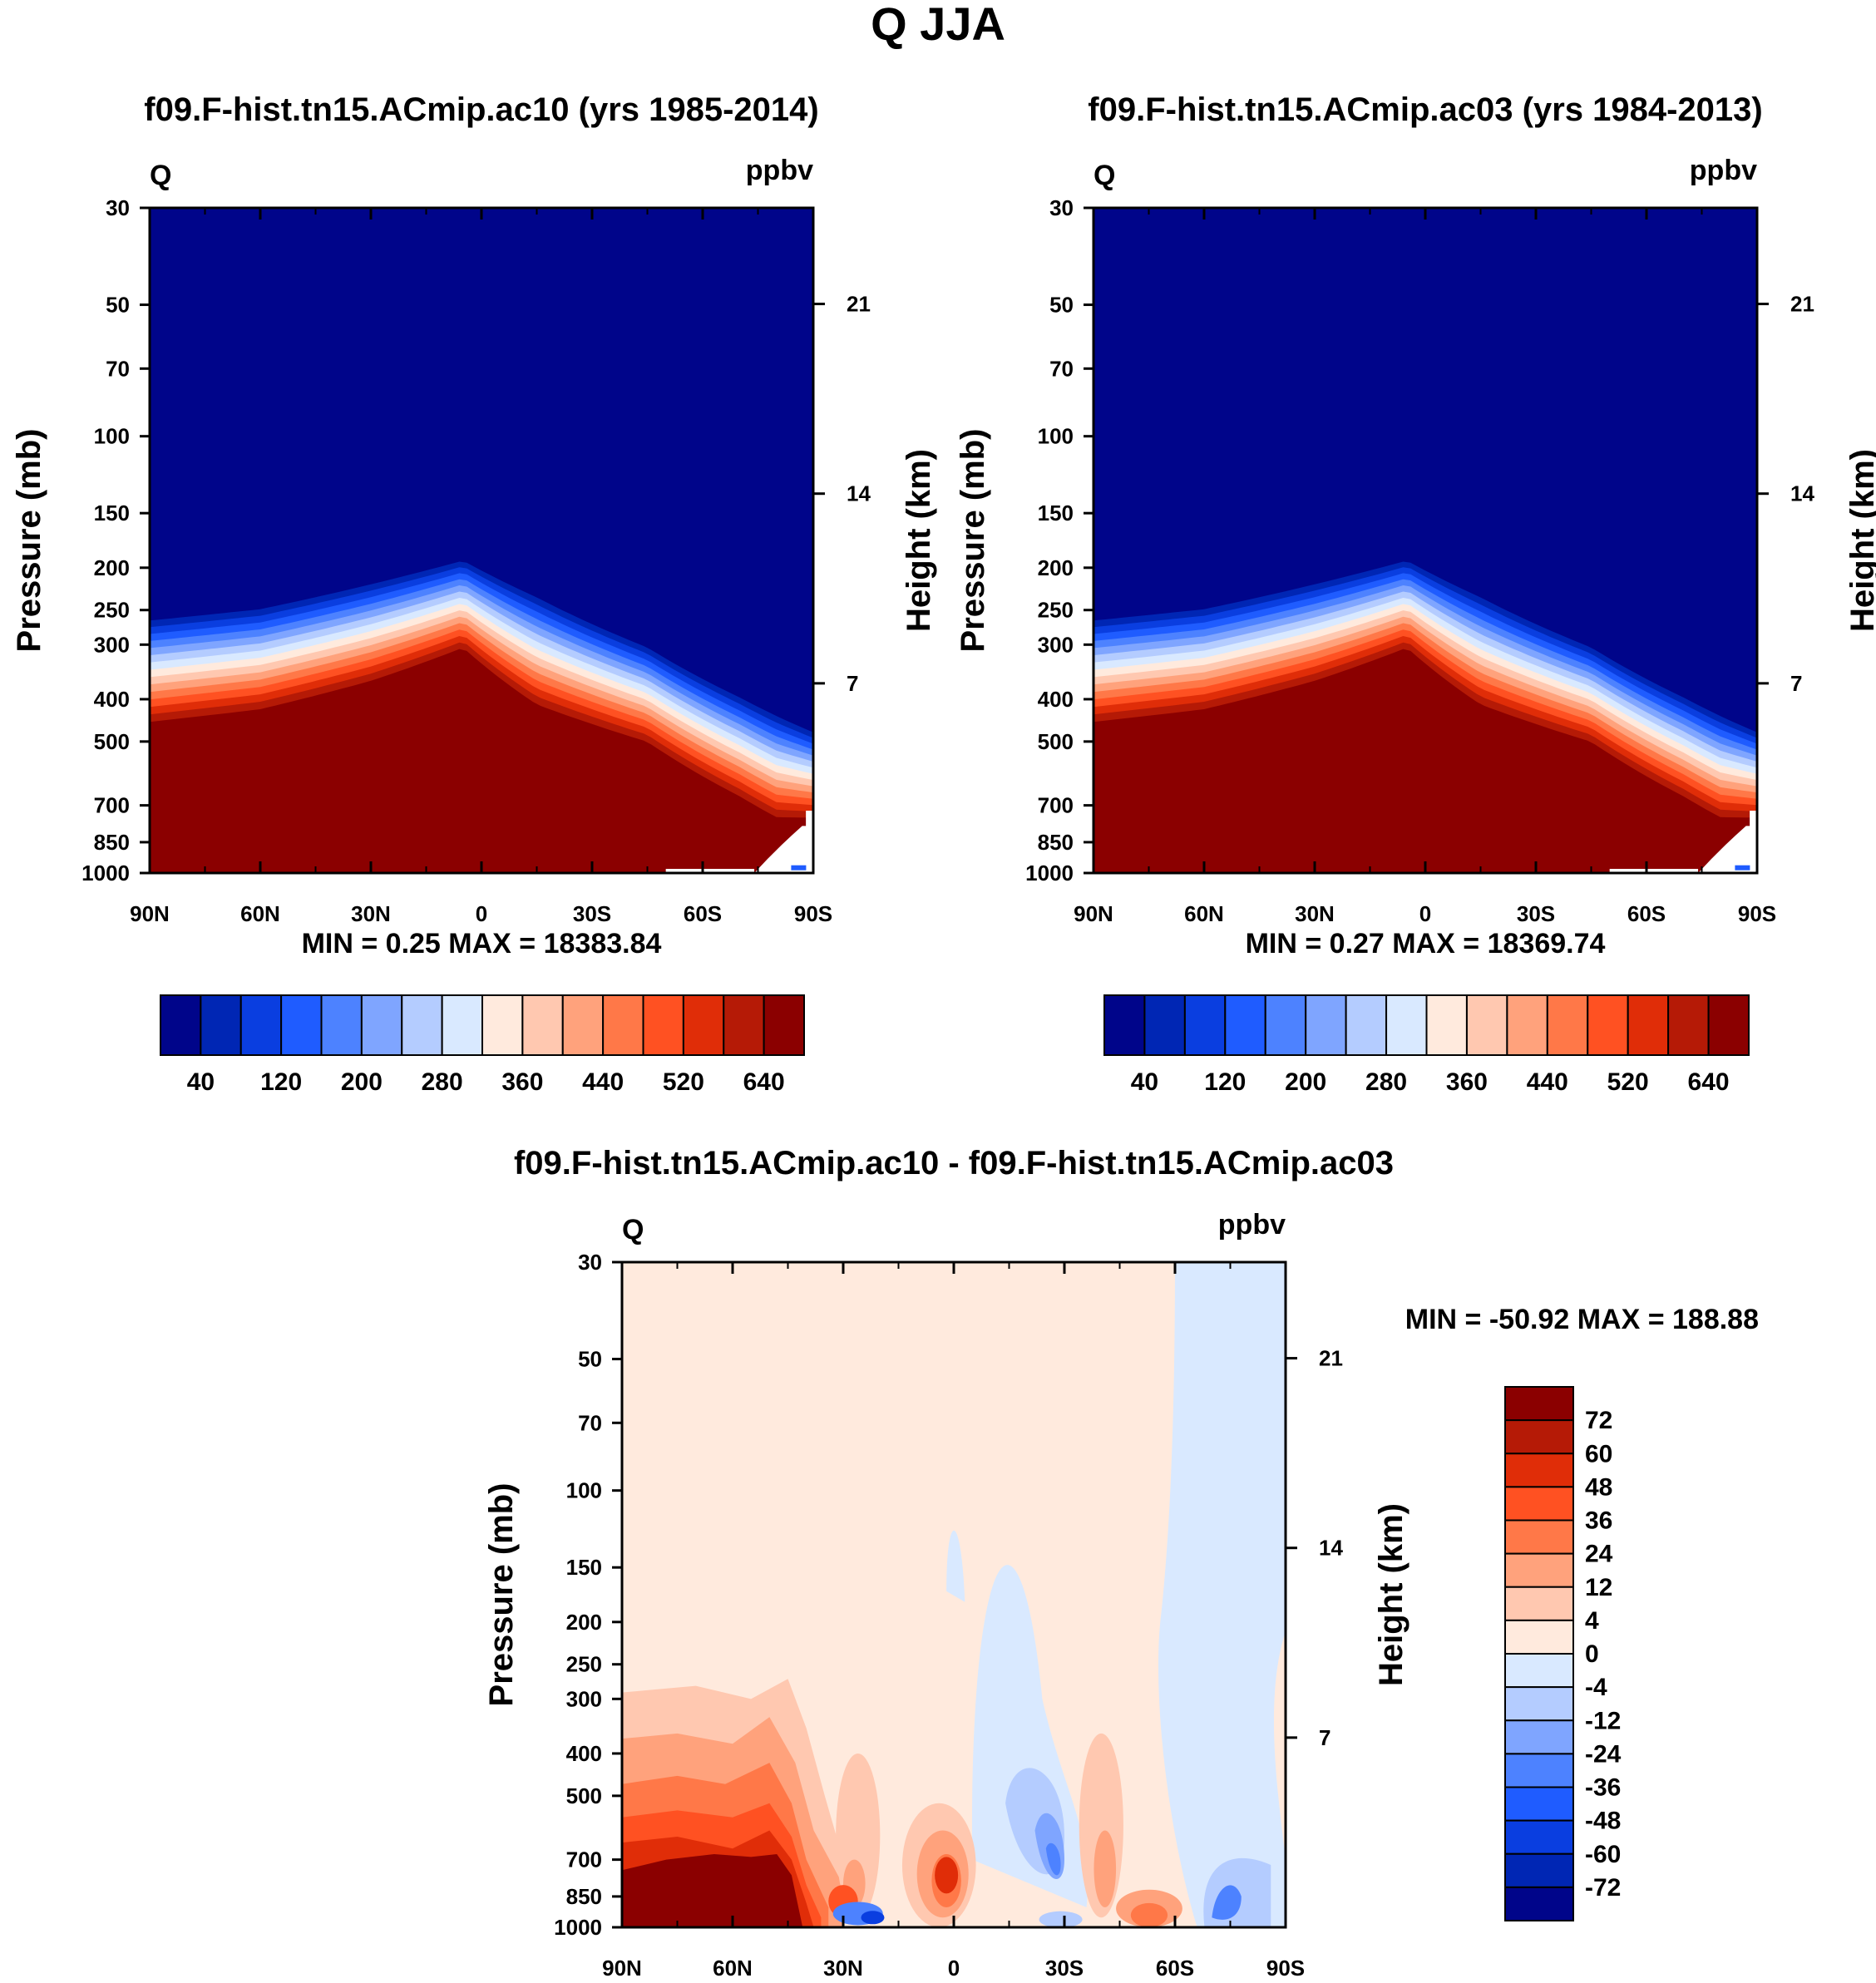 The image size is (1876, 1983). I want to click on y-tick-label: 500, so click(112, 741).